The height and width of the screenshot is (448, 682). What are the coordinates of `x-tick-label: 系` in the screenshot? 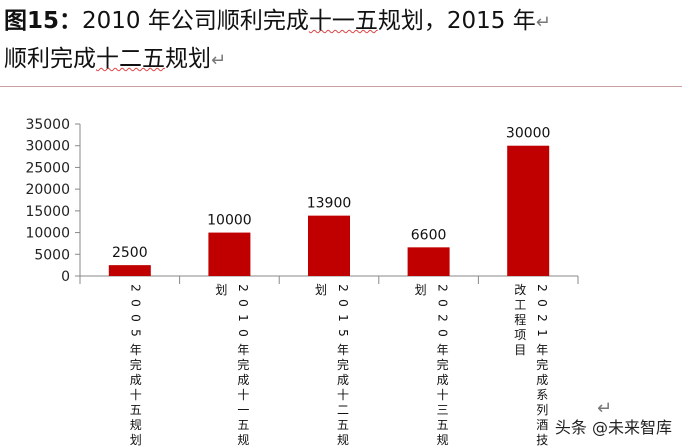 It's located at (542, 395).